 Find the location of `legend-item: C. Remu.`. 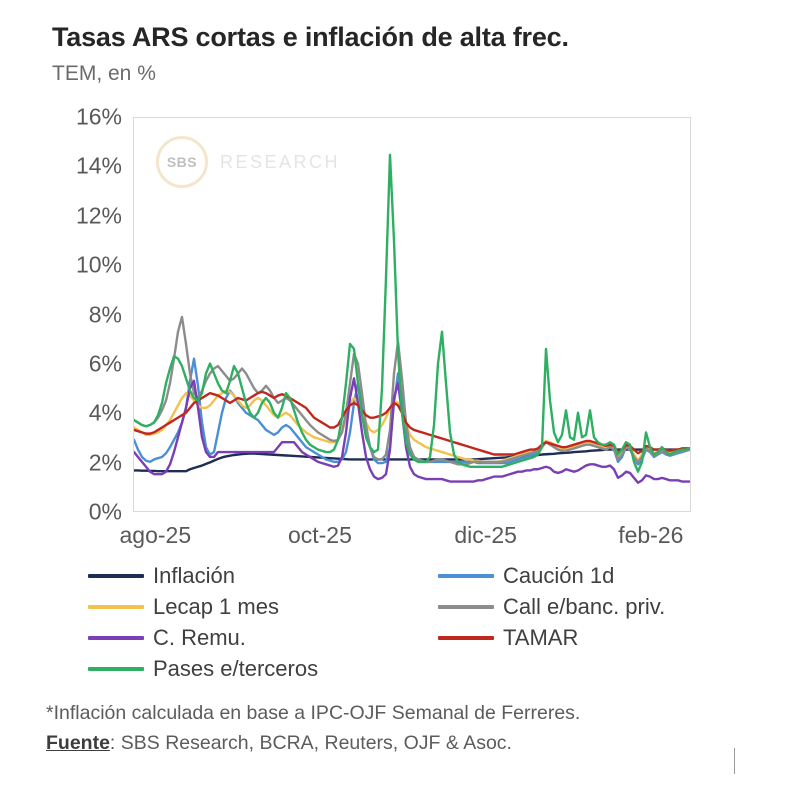

legend-item: C. Remu. is located at coordinates (263, 638).